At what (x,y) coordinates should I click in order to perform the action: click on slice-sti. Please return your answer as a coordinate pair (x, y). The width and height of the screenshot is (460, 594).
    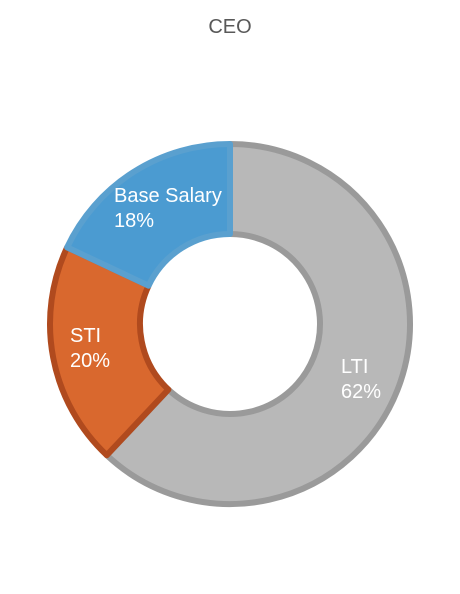
    Looking at the image, I should click on (109, 351).